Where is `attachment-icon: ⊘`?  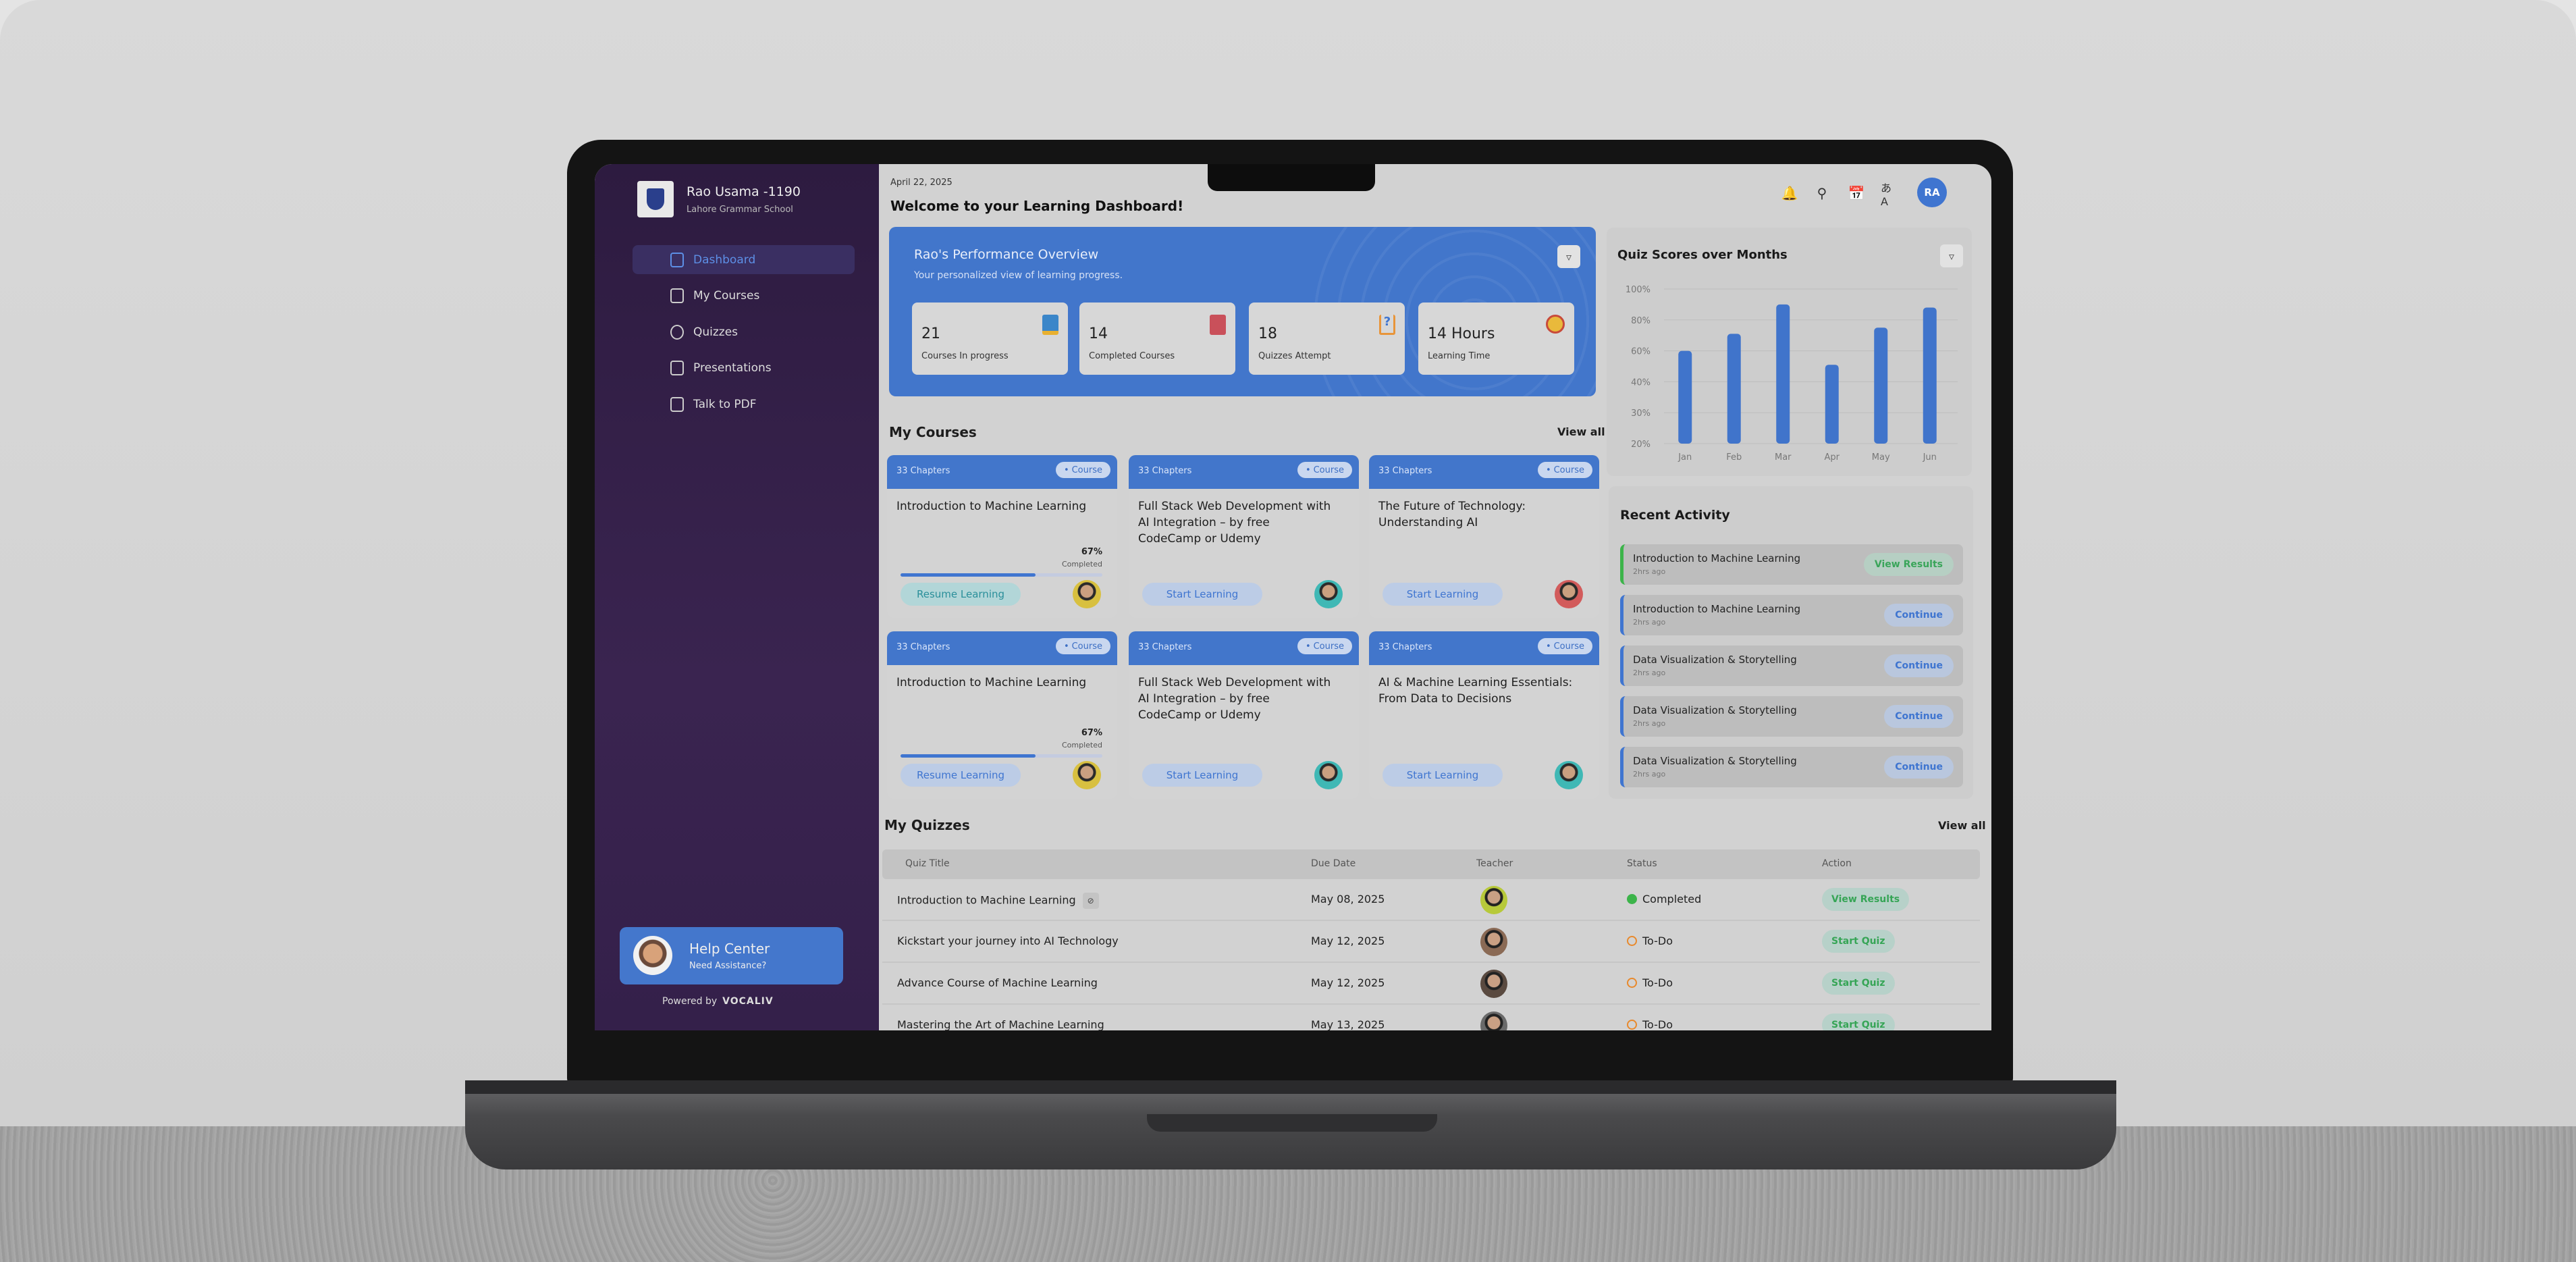 attachment-icon: ⊘ is located at coordinates (1091, 901).